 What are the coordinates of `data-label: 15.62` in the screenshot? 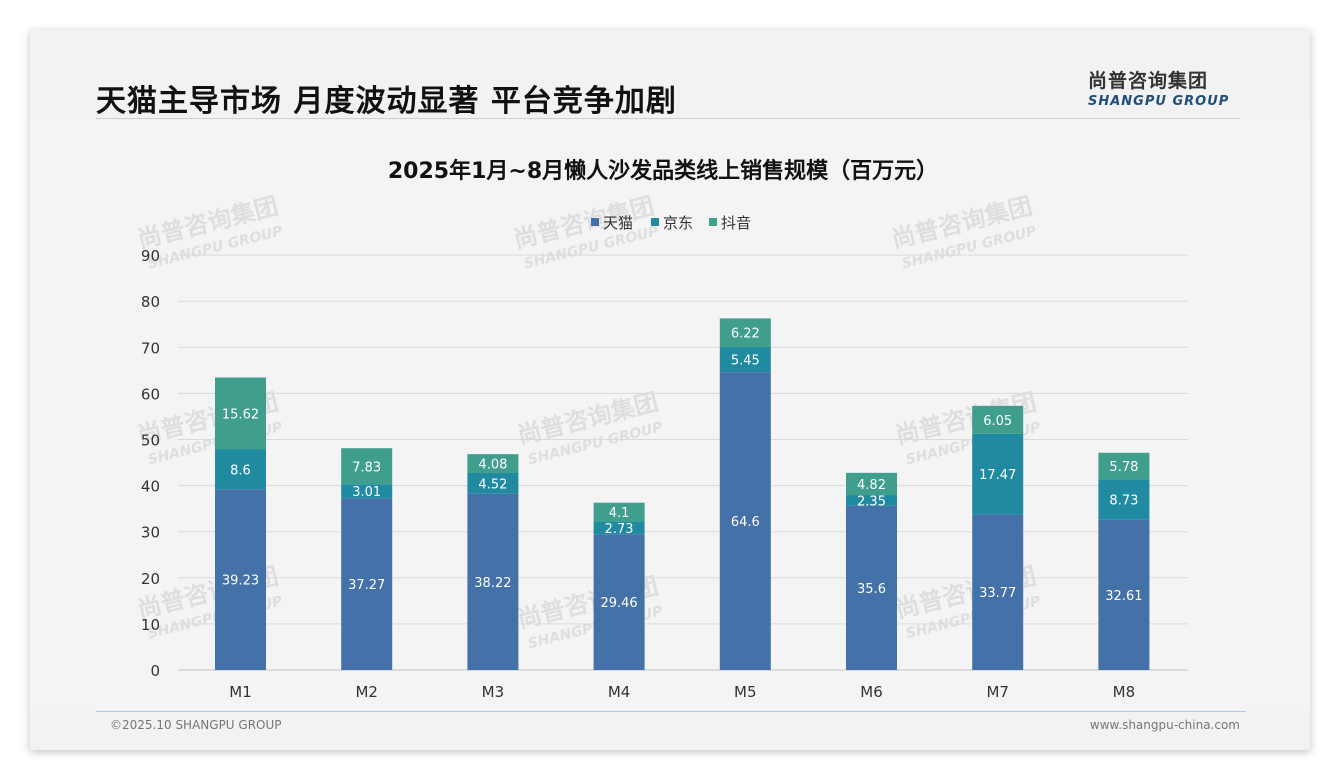 It's located at (240, 414).